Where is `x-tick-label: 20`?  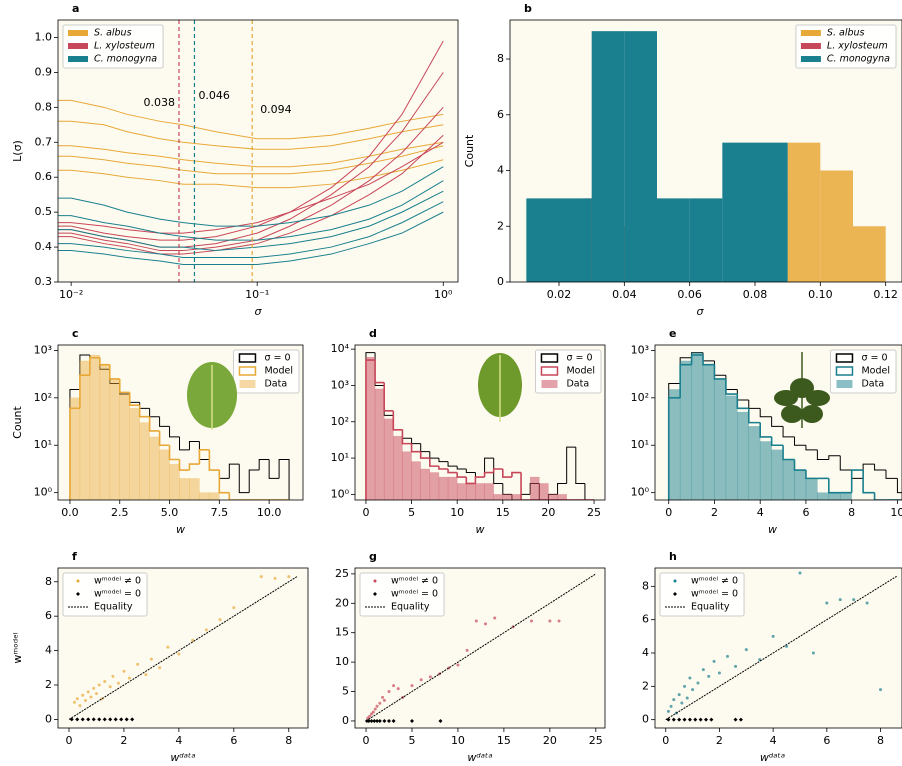 x-tick-label: 20 is located at coordinates (550, 740).